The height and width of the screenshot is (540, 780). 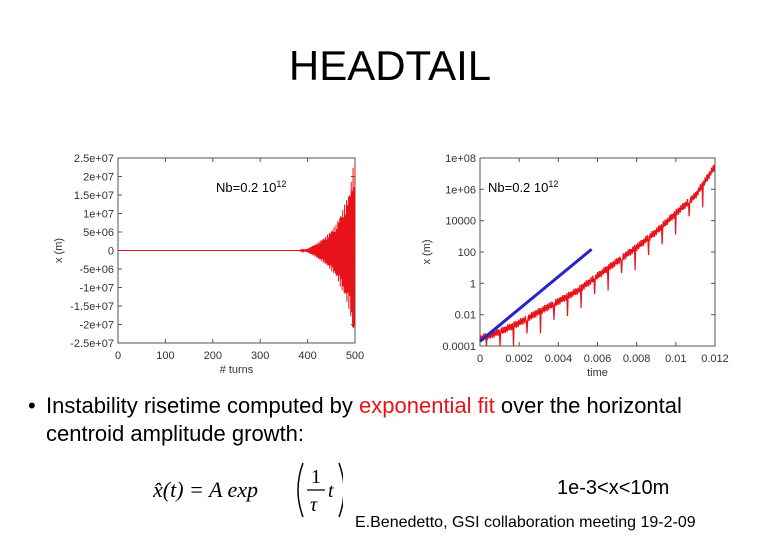 What do you see at coordinates (390, 65) in the screenshot?
I see `slide-title: HEADTAIL` at bounding box center [390, 65].